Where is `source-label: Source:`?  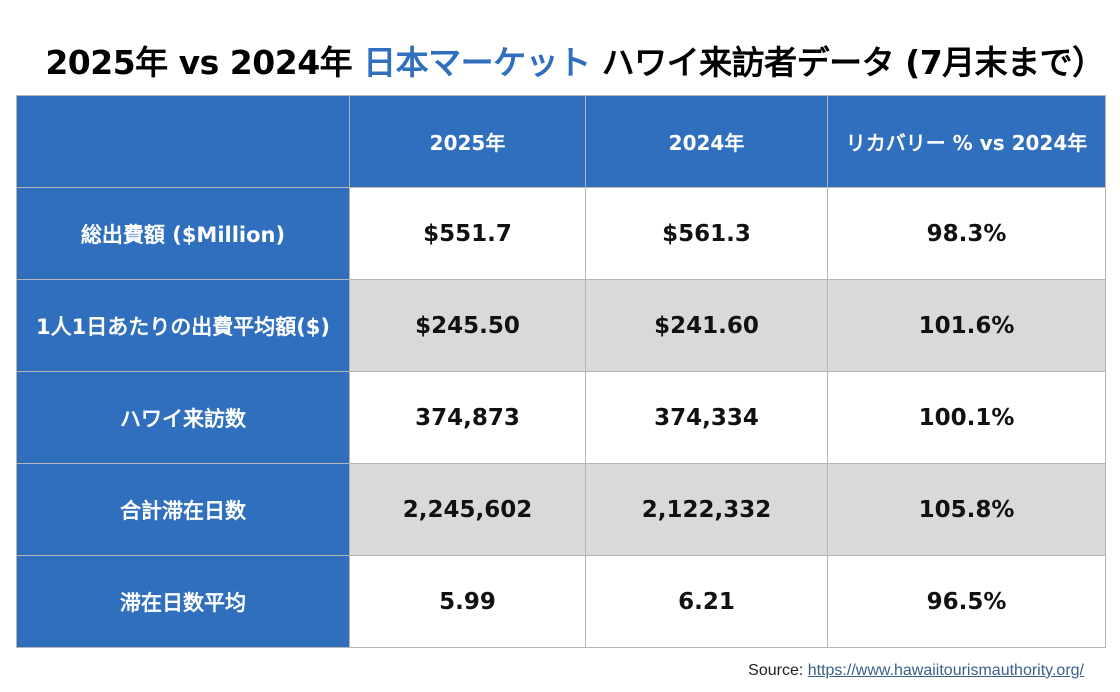 source-label: Source: is located at coordinates (778, 670).